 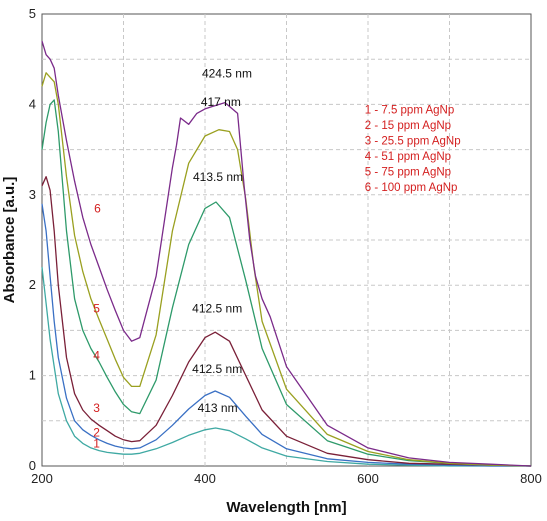 I want to click on y-tick-label: 3, so click(x=32, y=194).